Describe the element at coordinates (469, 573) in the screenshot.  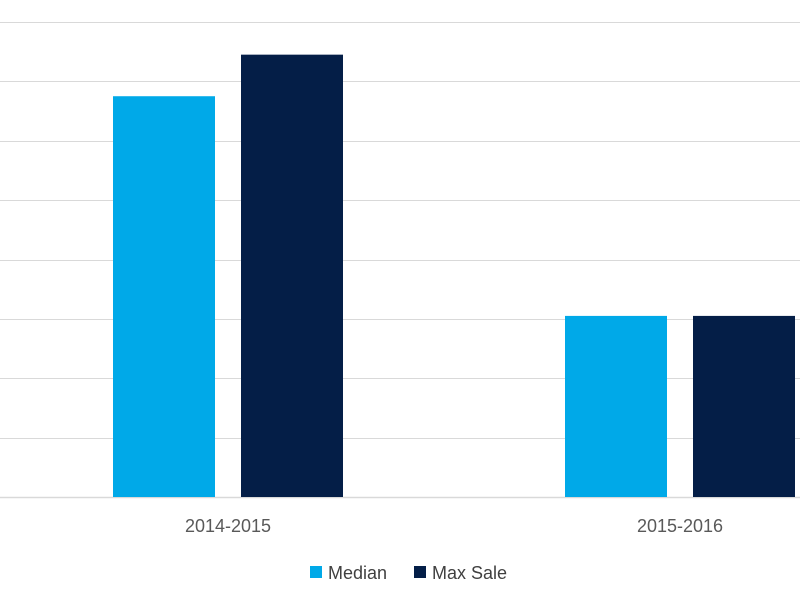
I see `legend-label-max-sale: Max Sale` at that location.